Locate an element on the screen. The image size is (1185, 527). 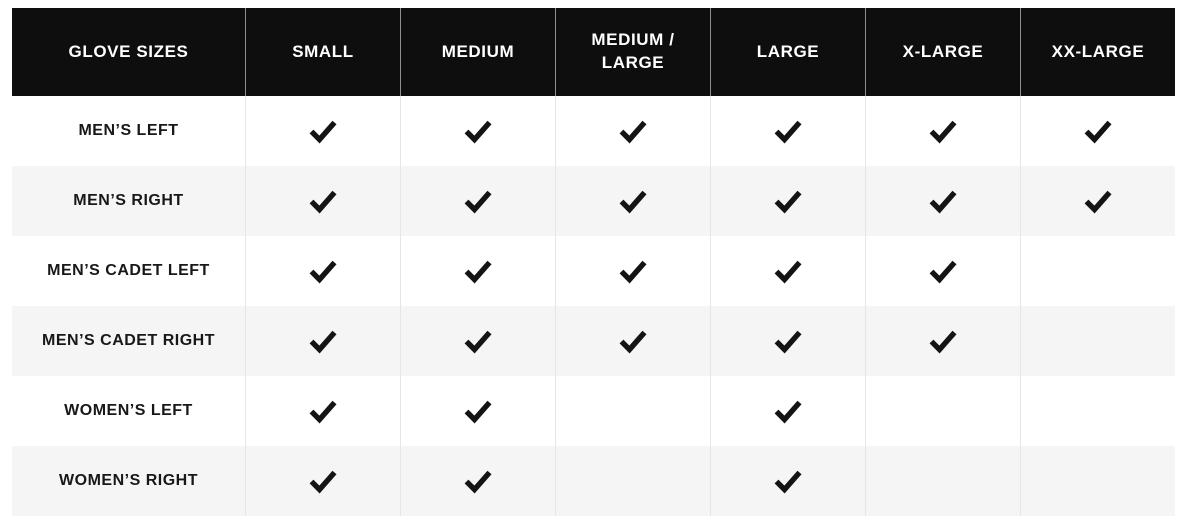
row-label-cell: MEN’S CADET RIGHT is located at coordinates (128, 341).